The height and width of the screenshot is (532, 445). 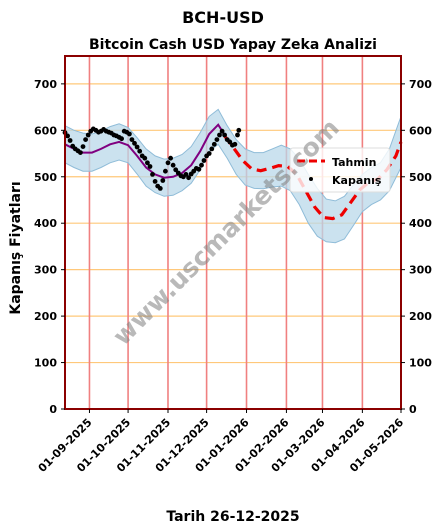 I want to click on y-axis-right: 0 100 200 300 400 500 600 700, so click(x=416, y=247).